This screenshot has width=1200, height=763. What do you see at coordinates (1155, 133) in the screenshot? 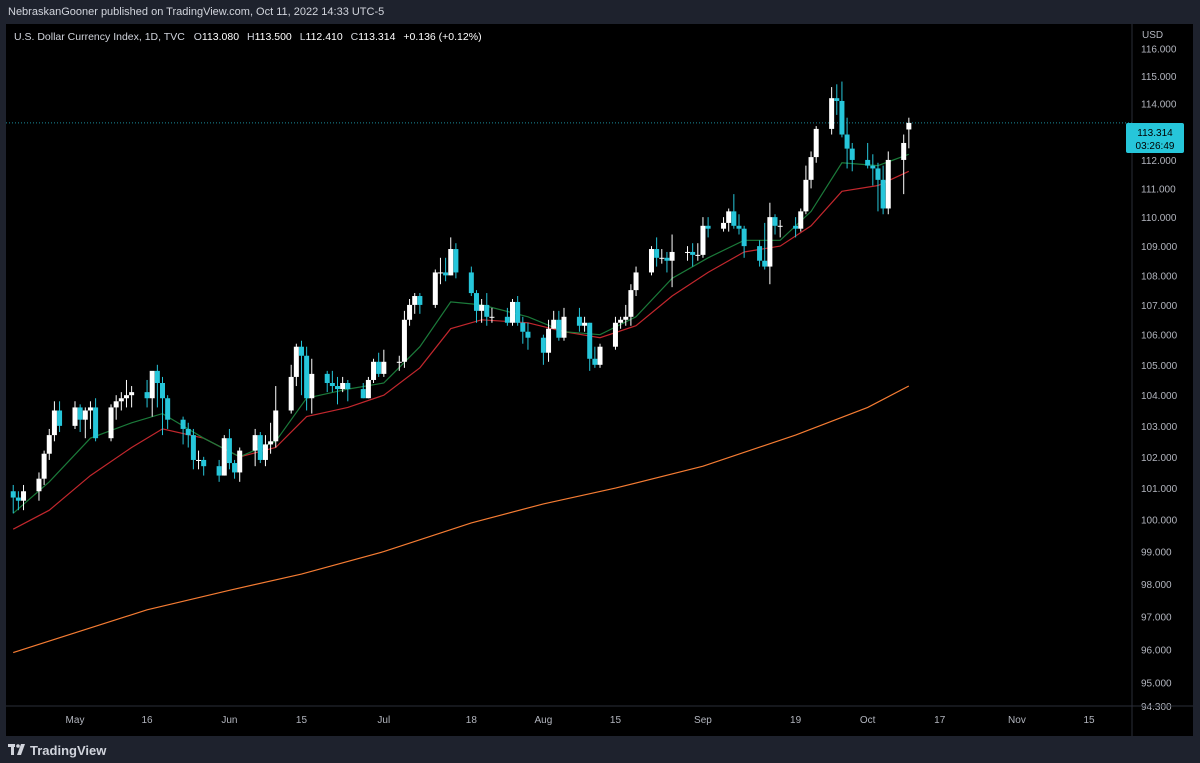
I see `last-price-value: 113.314` at bounding box center [1155, 133].